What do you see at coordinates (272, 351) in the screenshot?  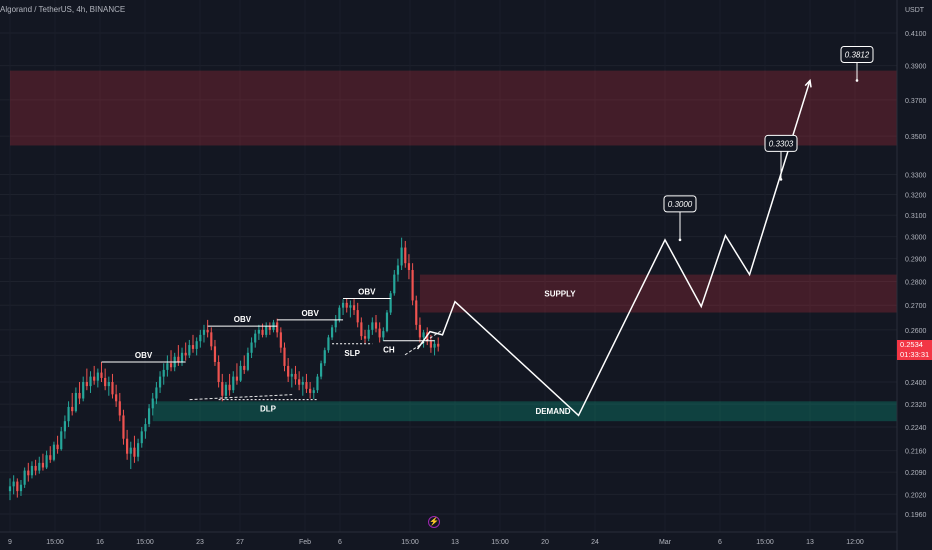 I see `annotations-layer: OBV OBV OBV OBV DLP SLP CH` at bounding box center [272, 351].